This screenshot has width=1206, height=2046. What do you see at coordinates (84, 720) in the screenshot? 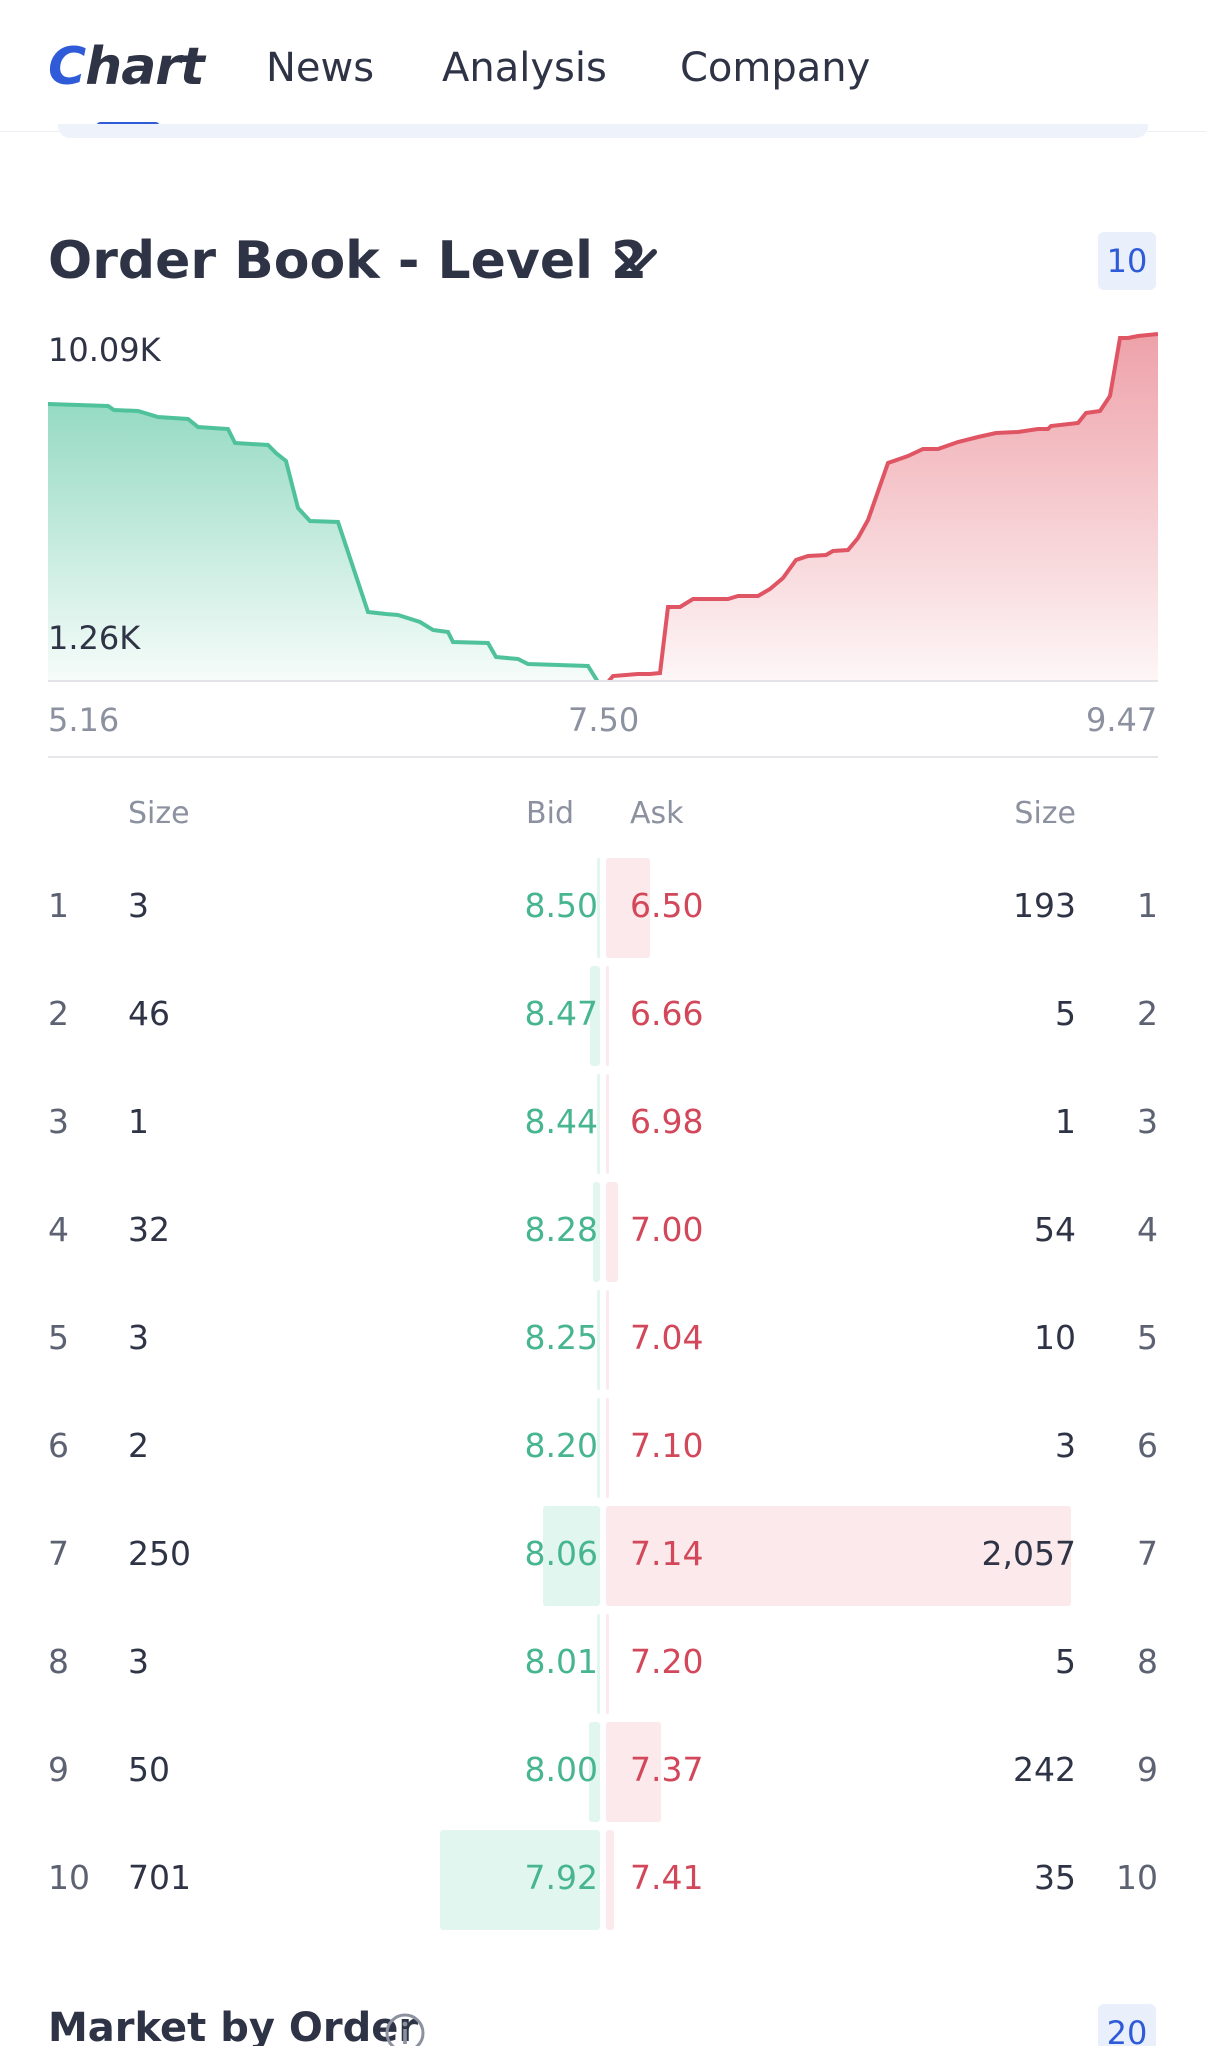
I see `depth-x-min-label: 5.16` at bounding box center [84, 720].